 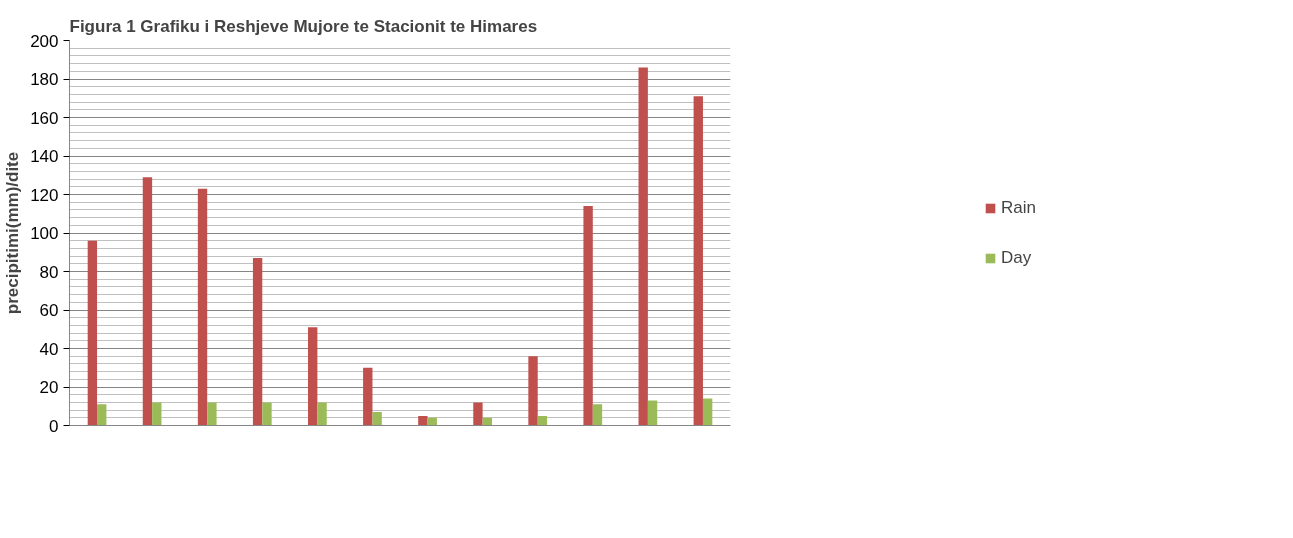 I want to click on y-tick-label: 20, so click(x=49, y=387).